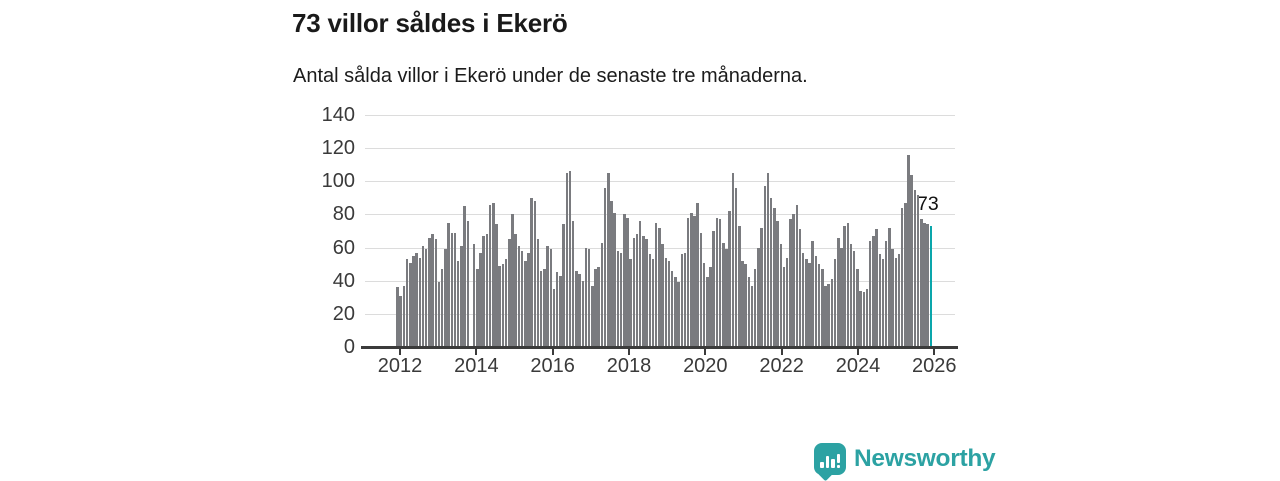 This screenshot has height=481, width=1280. I want to click on x-tick-label: 2014, so click(476, 366).